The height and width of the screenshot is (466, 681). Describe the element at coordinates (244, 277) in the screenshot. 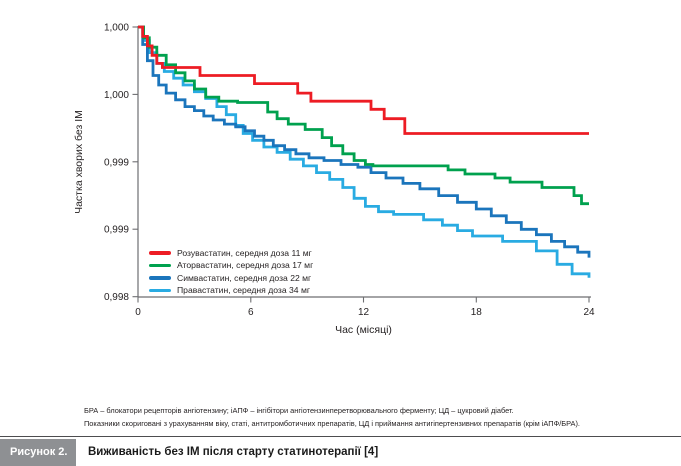

I see `legend-label-simvastatin: Симвастатин, середня доза 22 мг` at that location.